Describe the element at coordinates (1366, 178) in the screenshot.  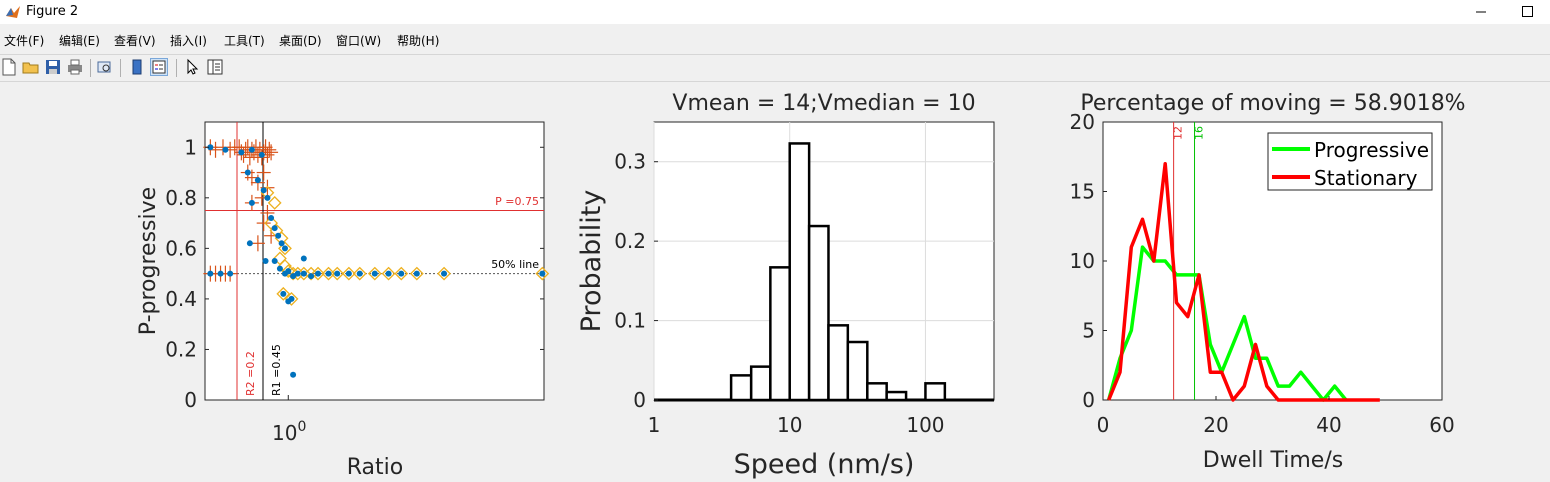
I see `legend-label-stationary: Stationary` at that location.